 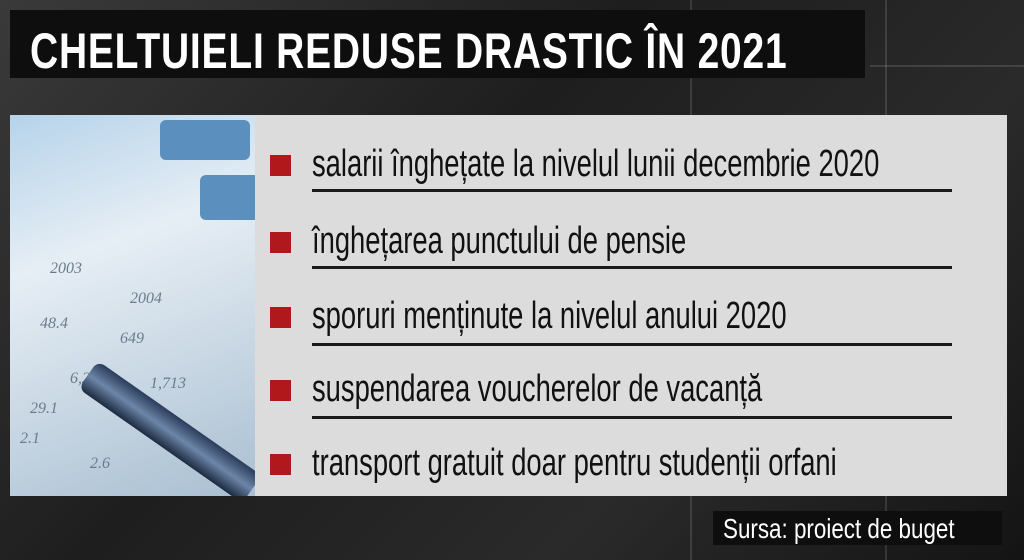 What do you see at coordinates (66, 268) in the screenshot?
I see `table-number: 2003` at bounding box center [66, 268].